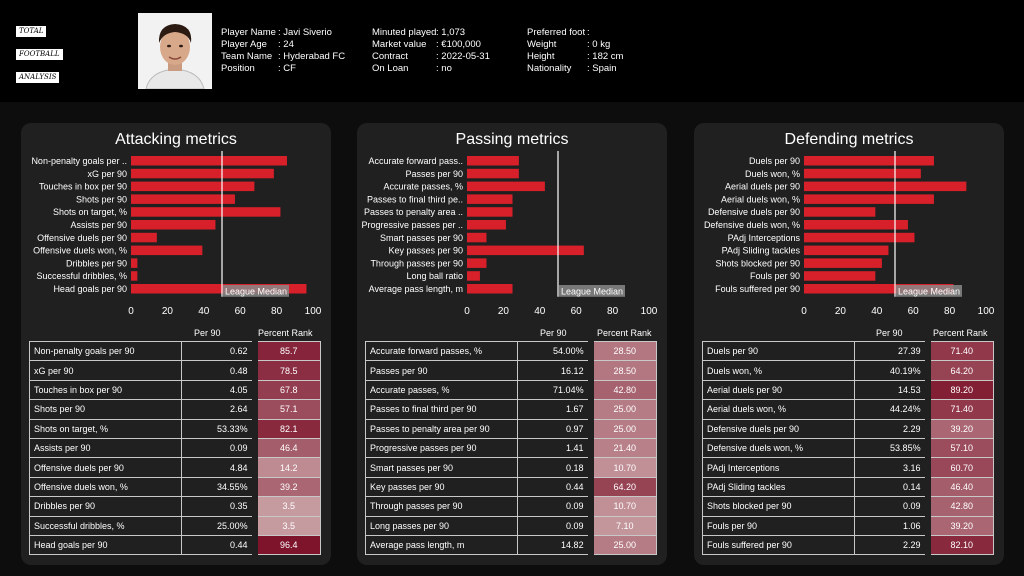 This screenshot has width=1024, height=576. I want to click on metric-name: Offensive duels won, %, so click(105, 487).